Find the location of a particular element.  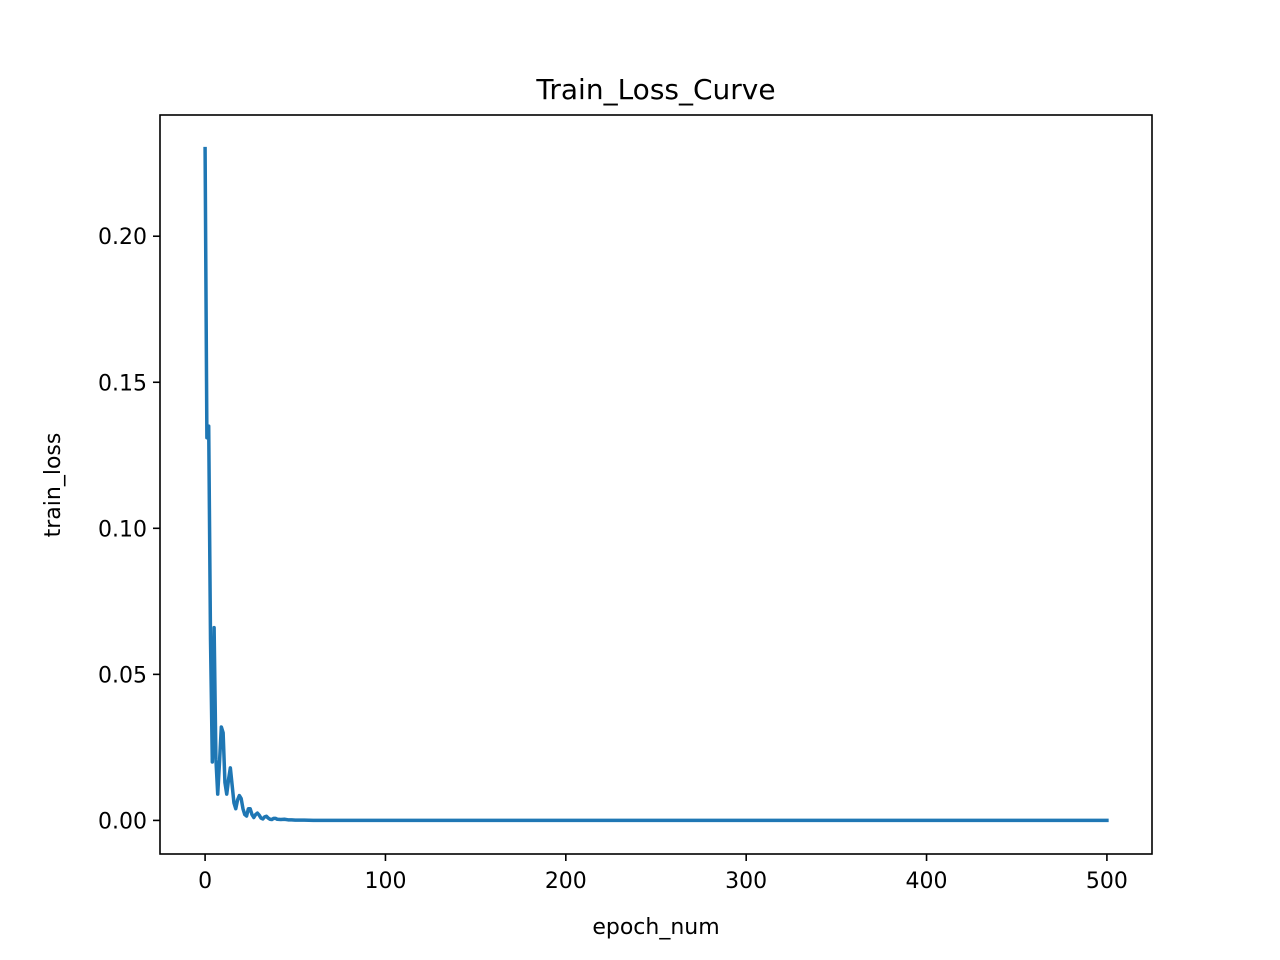

y-tick-label: 0.20 is located at coordinates (122, 237).